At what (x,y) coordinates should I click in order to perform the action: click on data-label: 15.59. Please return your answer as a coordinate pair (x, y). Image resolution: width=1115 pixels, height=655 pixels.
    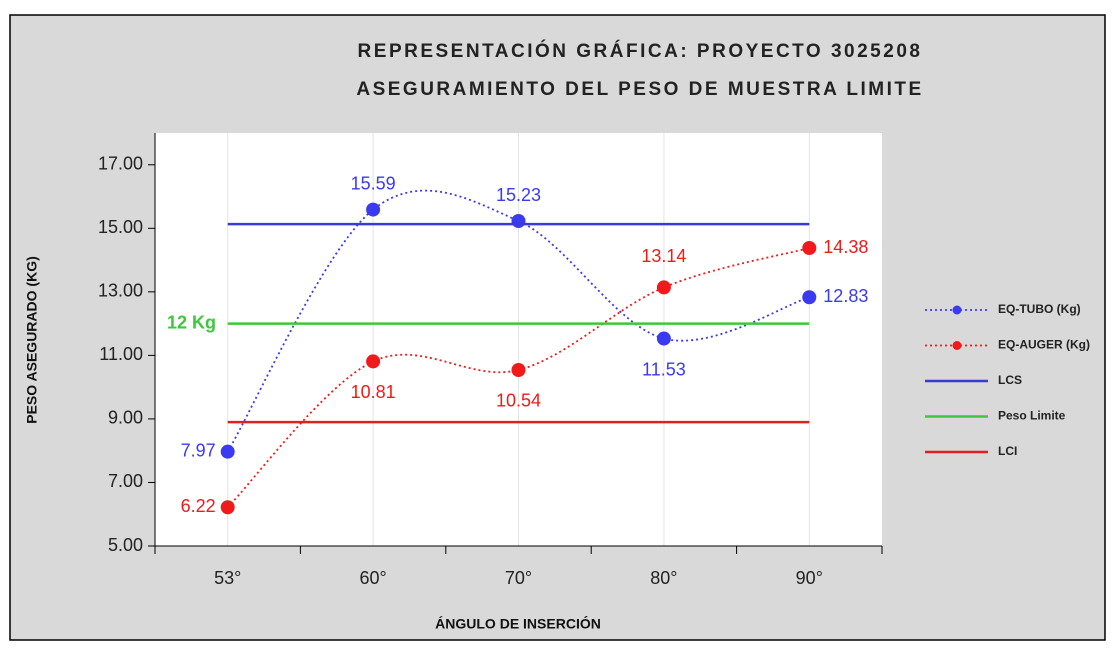
    Looking at the image, I should click on (373, 183).